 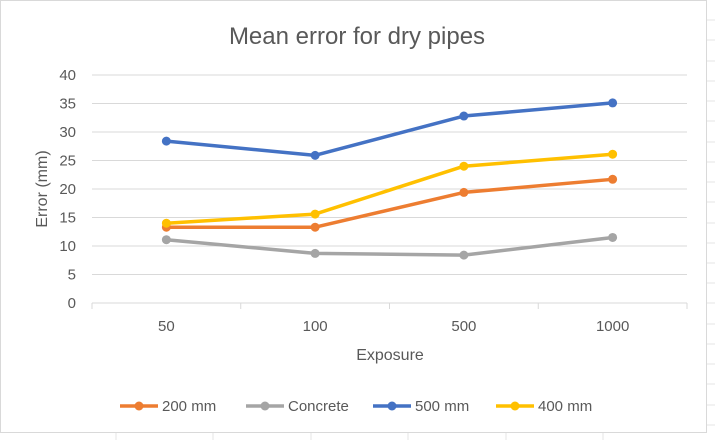 What do you see at coordinates (318, 406) in the screenshot?
I see `legend-label: Concrete` at bounding box center [318, 406].